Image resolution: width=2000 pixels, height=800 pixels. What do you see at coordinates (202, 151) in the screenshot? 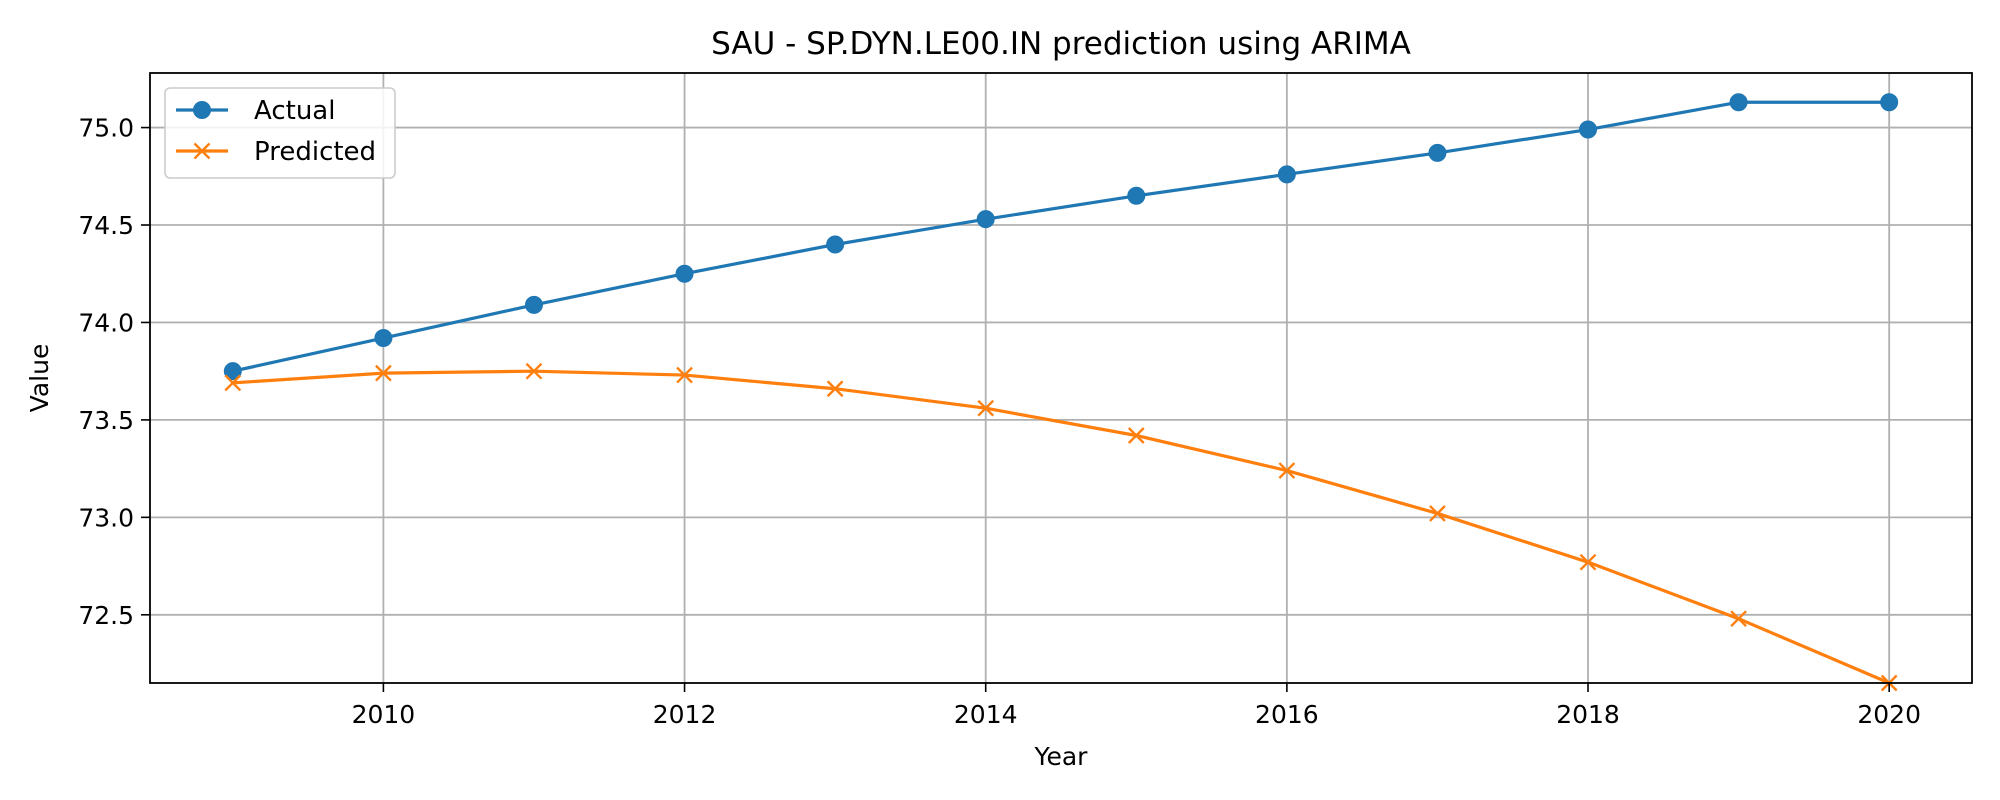
I see `legend-marker-predicted` at bounding box center [202, 151].